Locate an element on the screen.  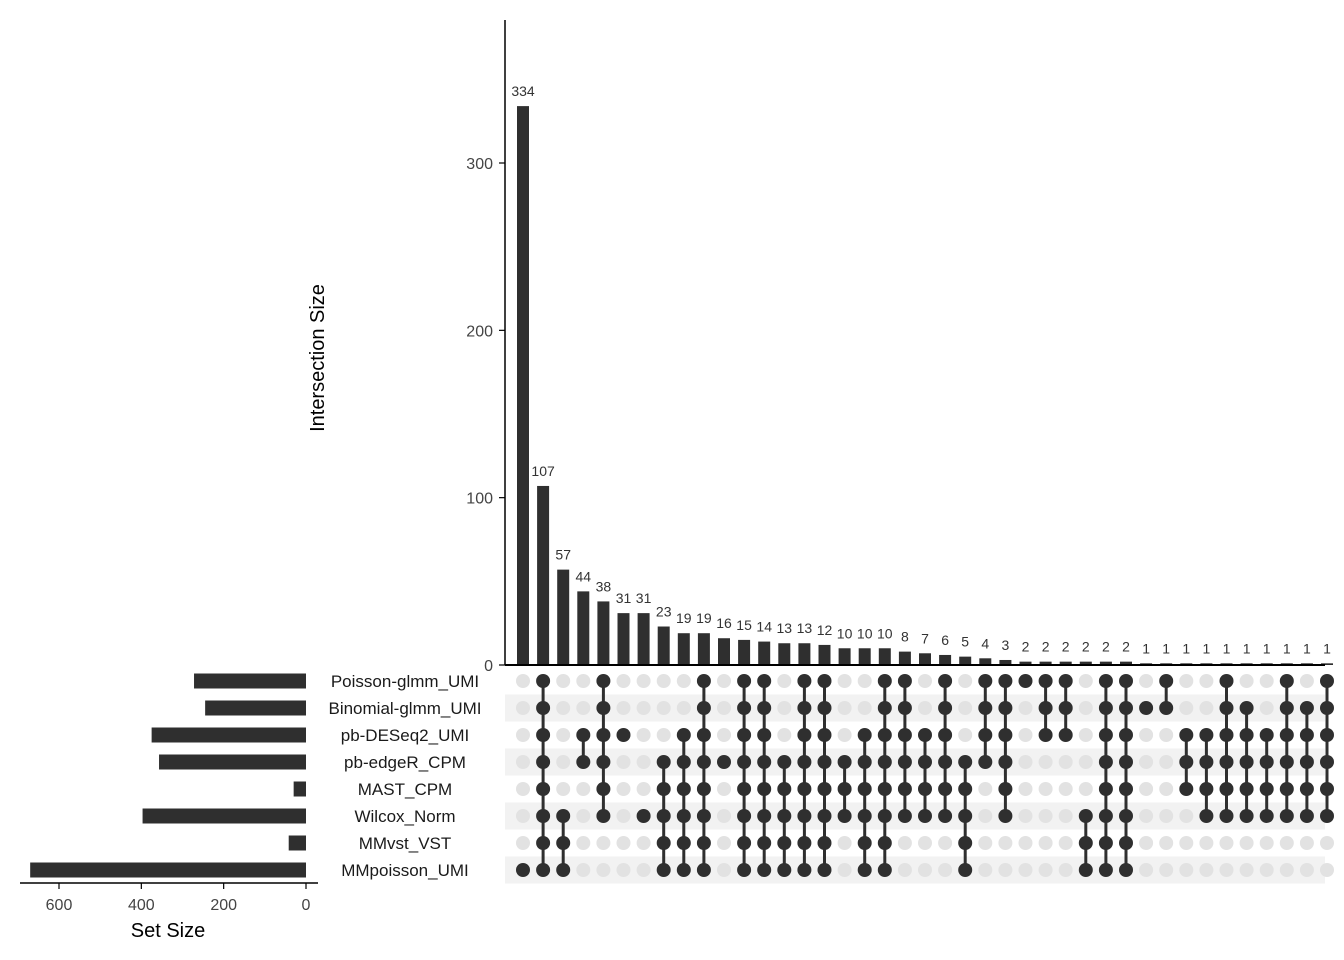
set-name-label: MAST_CPM is located at coordinates (405, 789).